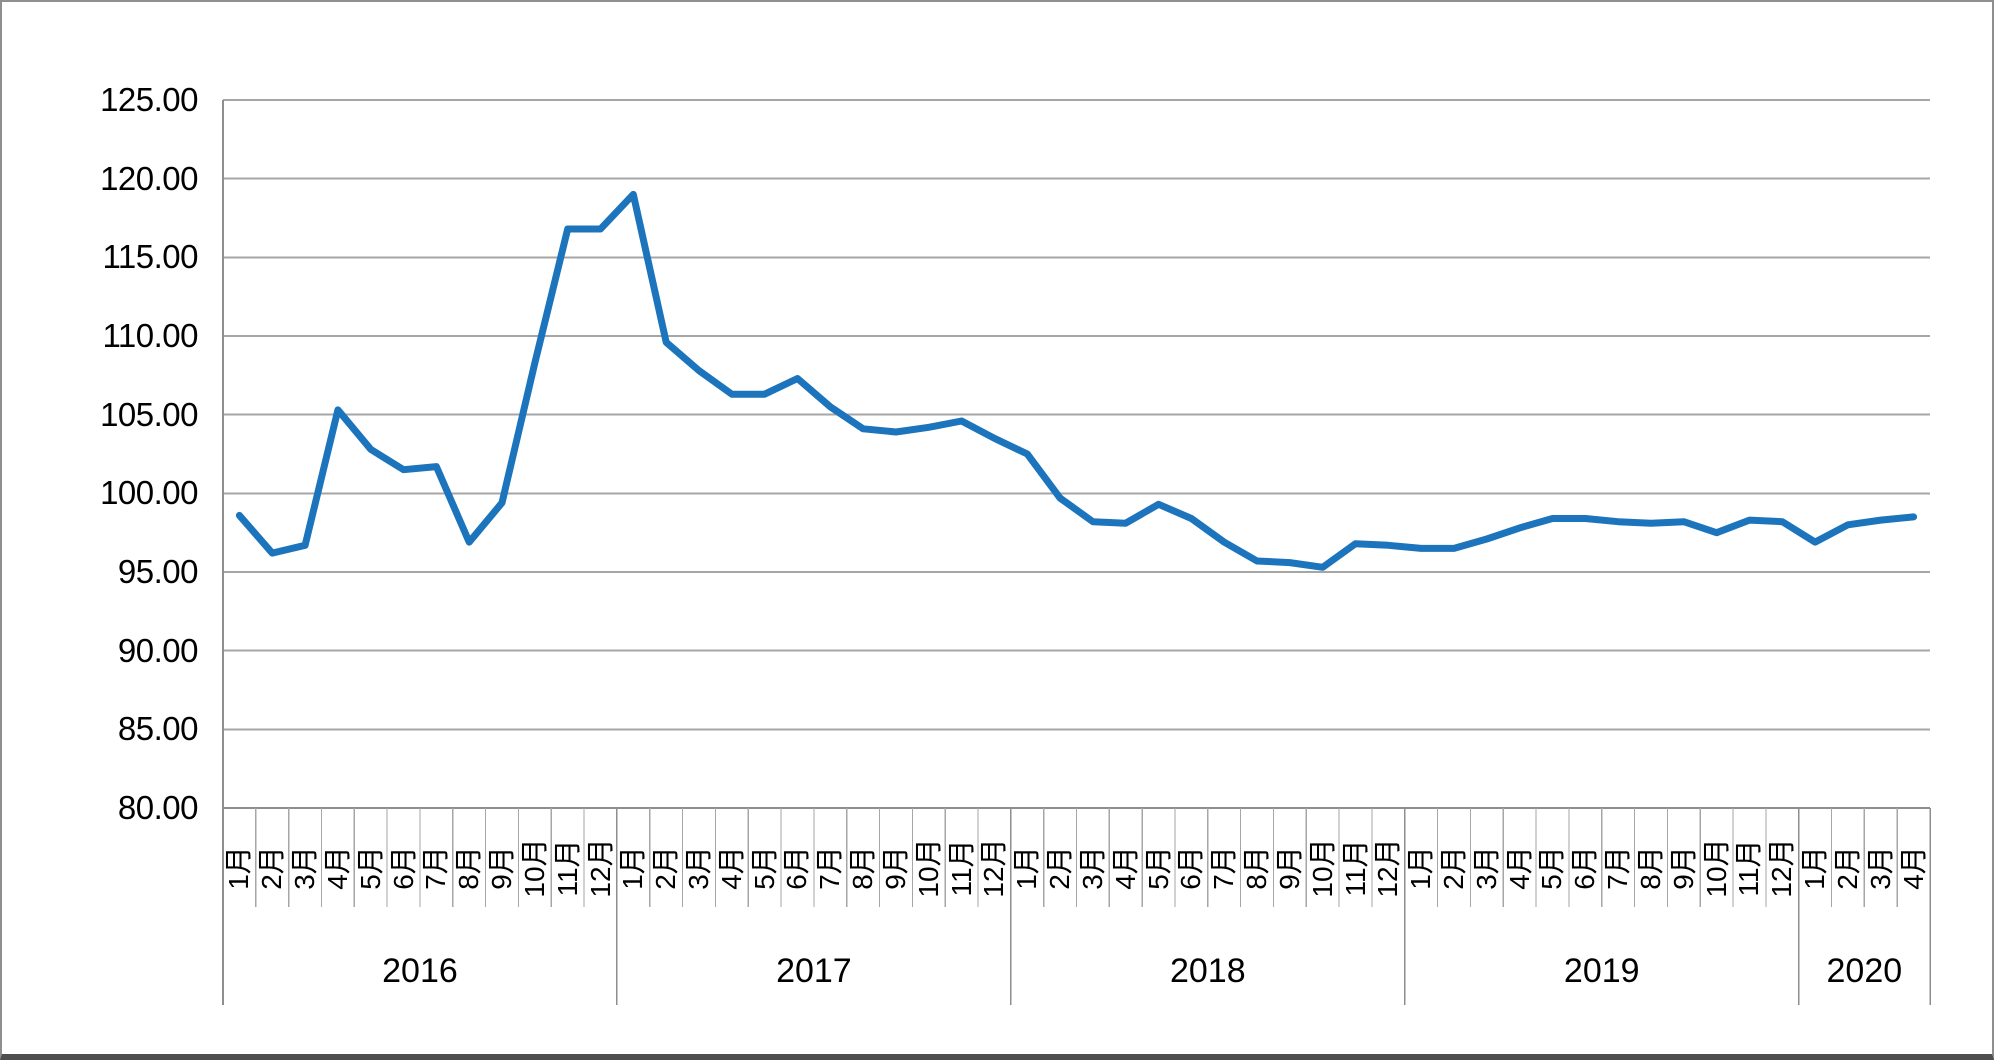 The height and width of the screenshot is (1060, 1994). What do you see at coordinates (158, 729) in the screenshot?
I see `y-tick-label: 85.00` at bounding box center [158, 729].